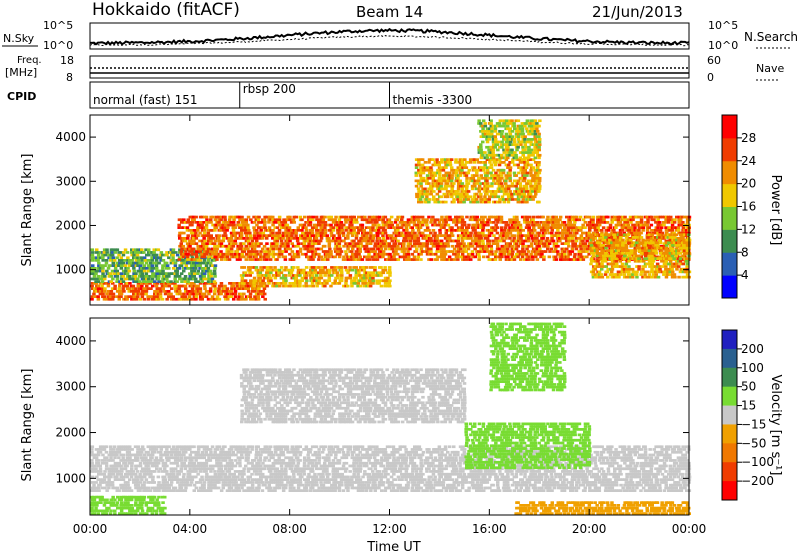  What do you see at coordinates (190, 529) in the screenshot?
I see `x-tick-label: 04:00` at bounding box center [190, 529].